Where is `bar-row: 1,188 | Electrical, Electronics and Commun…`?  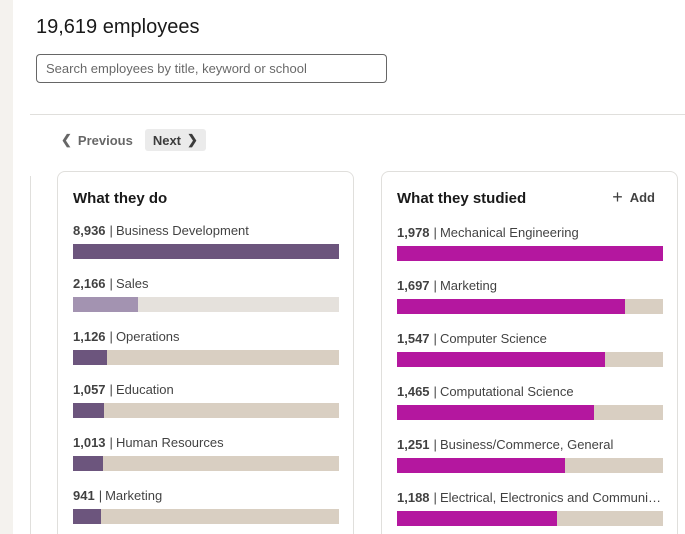
bar-row: 1,188 | Electrical, Electronics and Commun… is located at coordinates (530, 508).